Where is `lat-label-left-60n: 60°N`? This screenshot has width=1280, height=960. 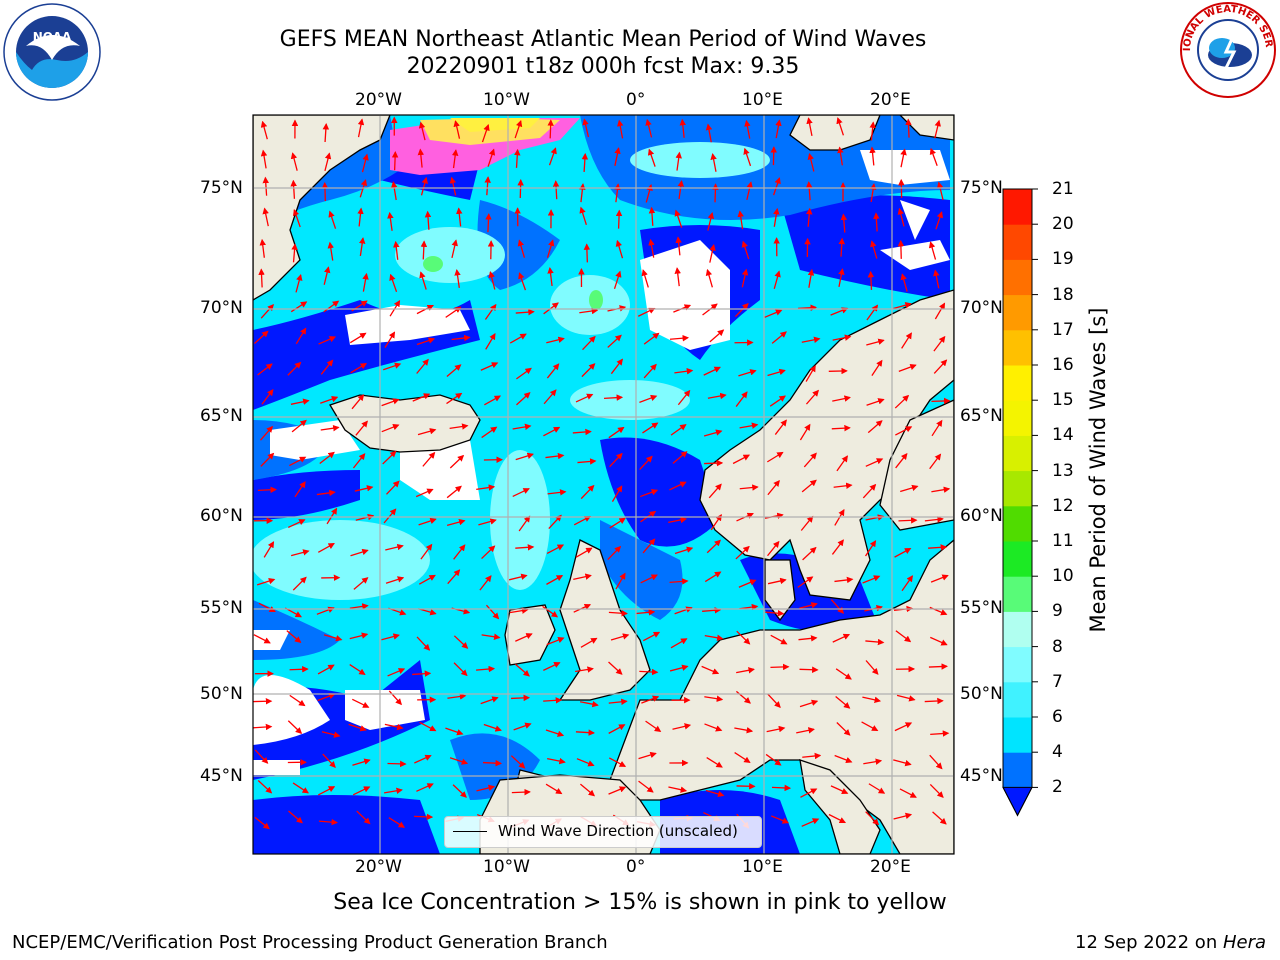 lat-label-left-60n: 60°N is located at coordinates (221, 516).